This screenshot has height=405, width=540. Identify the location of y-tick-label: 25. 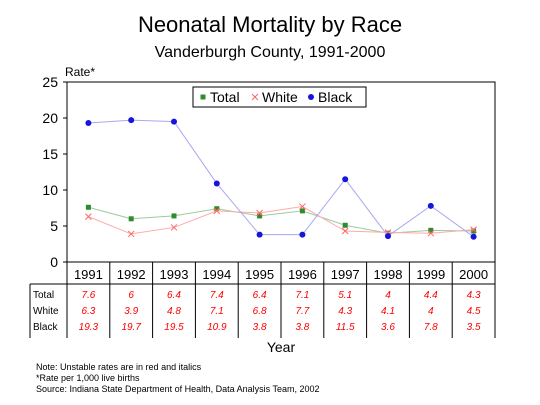
(50, 82).